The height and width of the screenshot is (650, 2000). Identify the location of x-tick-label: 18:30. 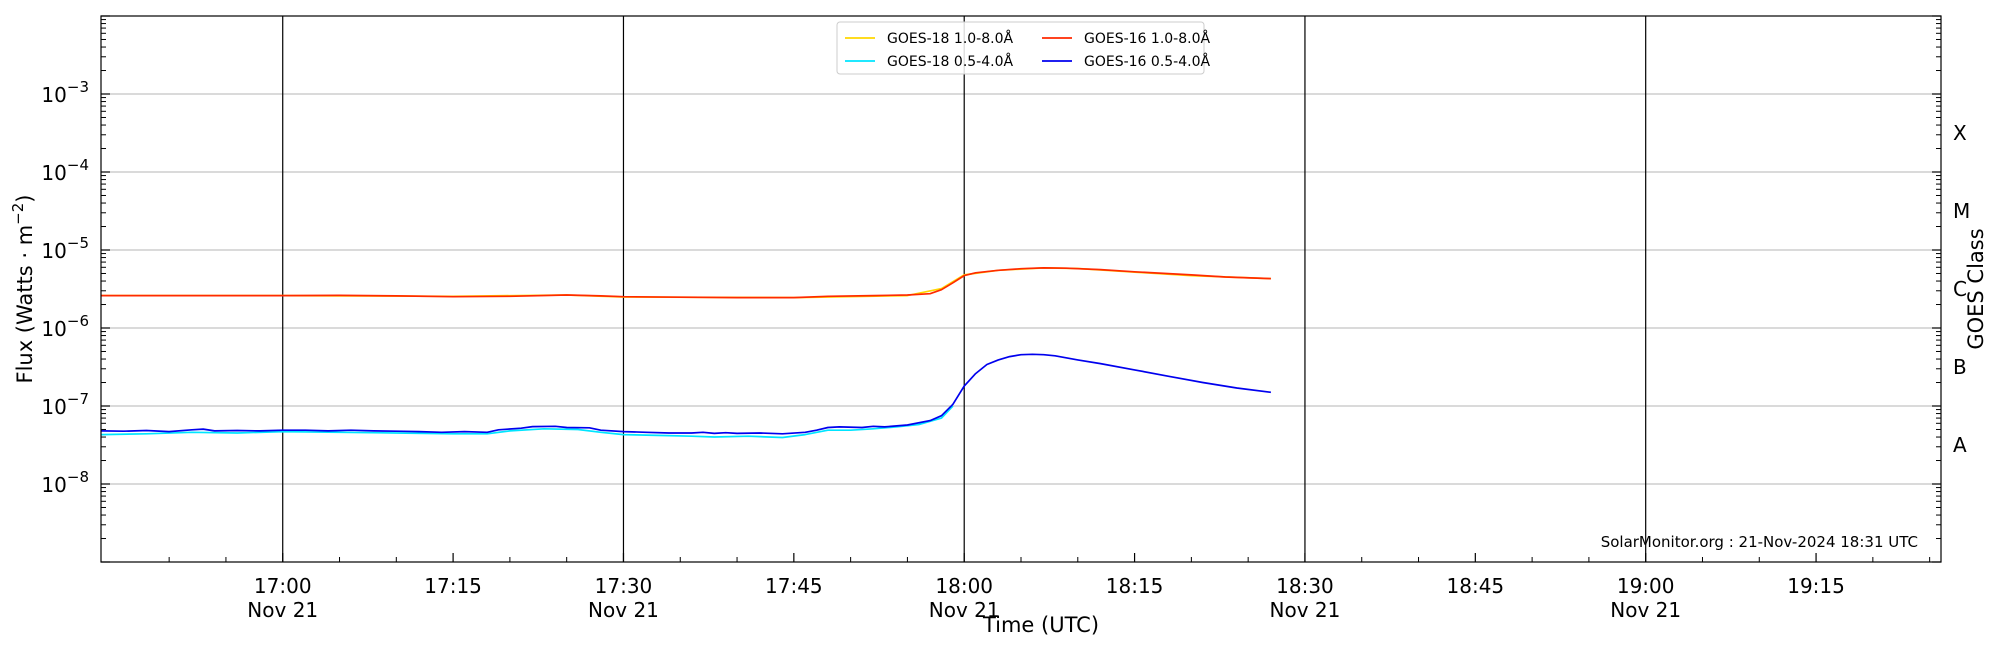
(1305, 586).